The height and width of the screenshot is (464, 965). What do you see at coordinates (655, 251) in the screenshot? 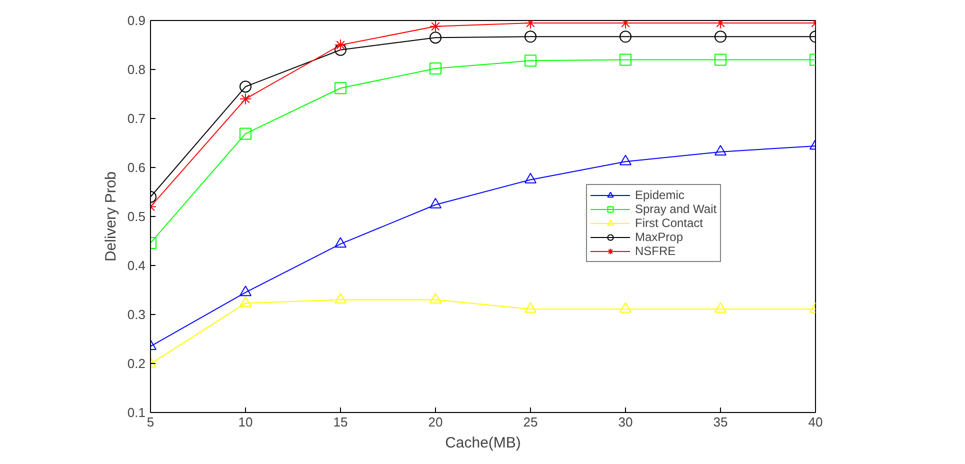
I see `legend-label: NSFRE` at bounding box center [655, 251].